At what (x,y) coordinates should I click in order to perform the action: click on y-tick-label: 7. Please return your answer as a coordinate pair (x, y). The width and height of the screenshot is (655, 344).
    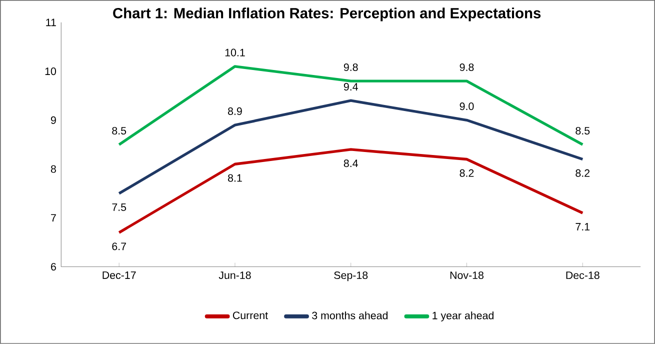
    Looking at the image, I should click on (53, 218).